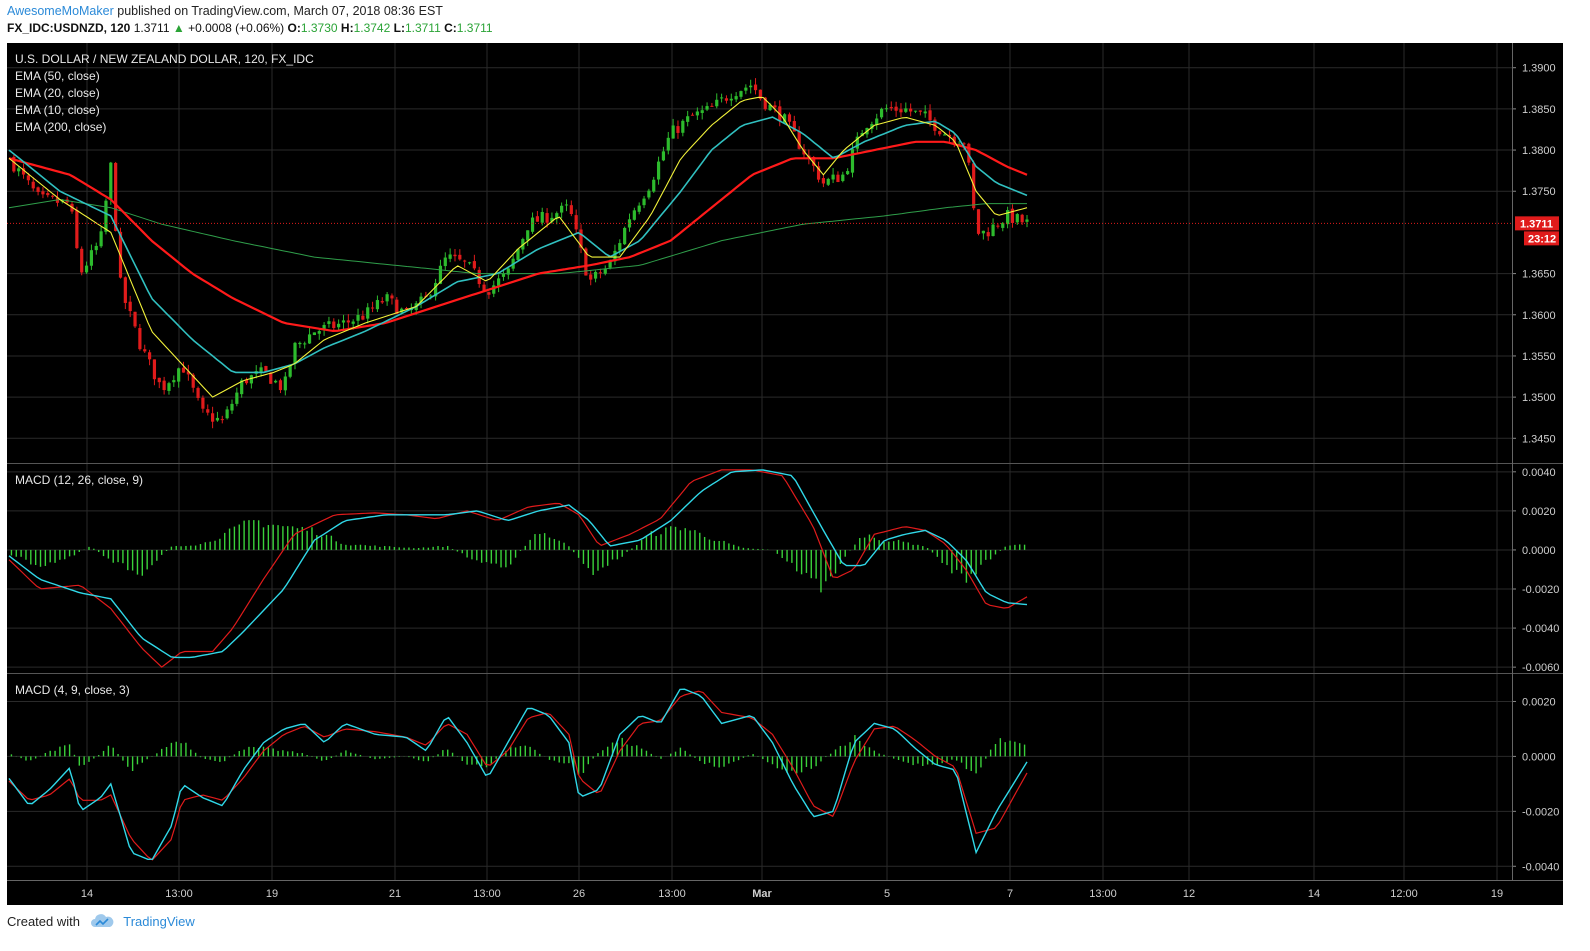 The width and height of the screenshot is (1590, 951). I want to click on legend-entry: EMA (10, close), so click(57, 110).